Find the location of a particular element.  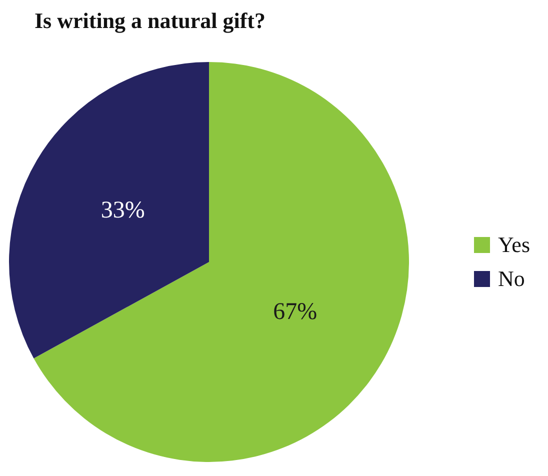

chart-title: Is writing a natural gift? is located at coordinates (150, 21).